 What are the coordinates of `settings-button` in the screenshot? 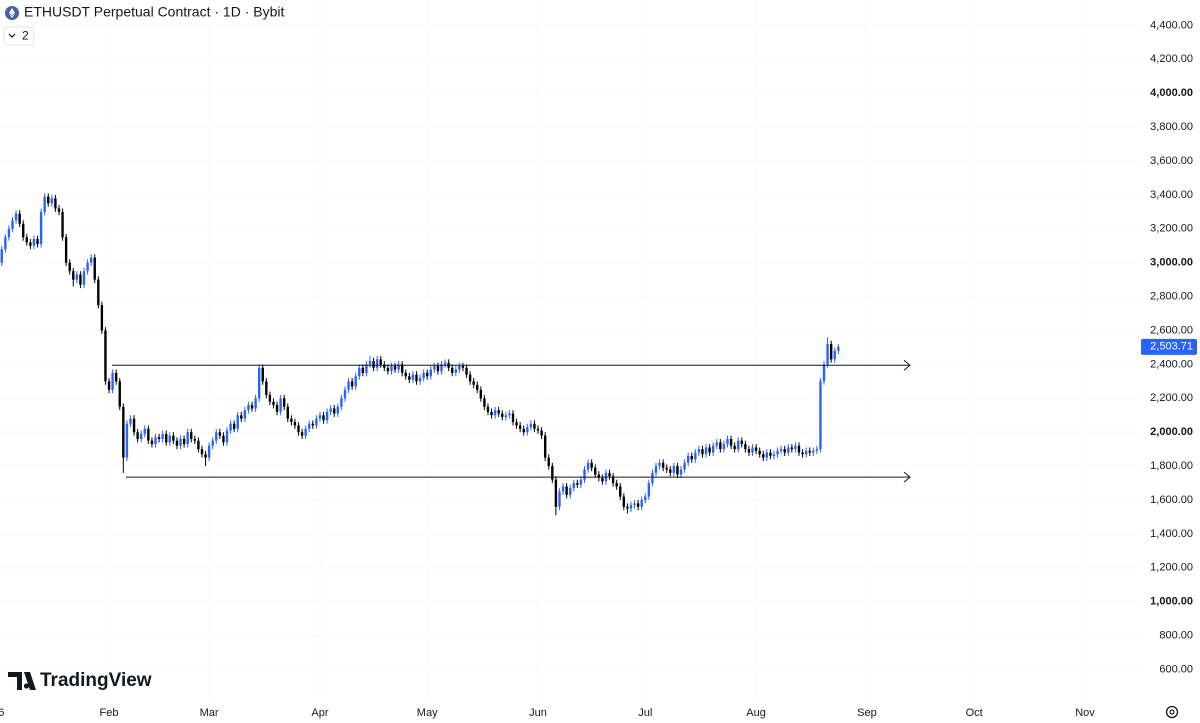 It's located at (1172, 712).